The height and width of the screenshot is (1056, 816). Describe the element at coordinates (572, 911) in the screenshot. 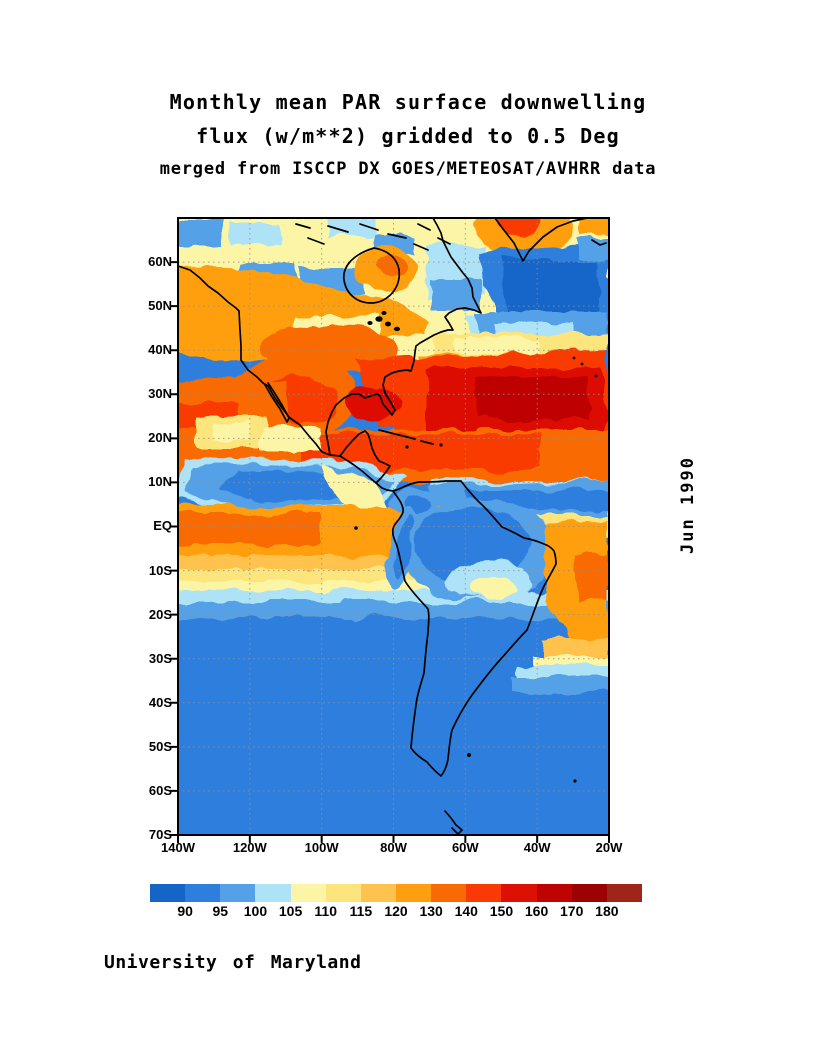

I see `colorbar-boundary-label: 170` at that location.